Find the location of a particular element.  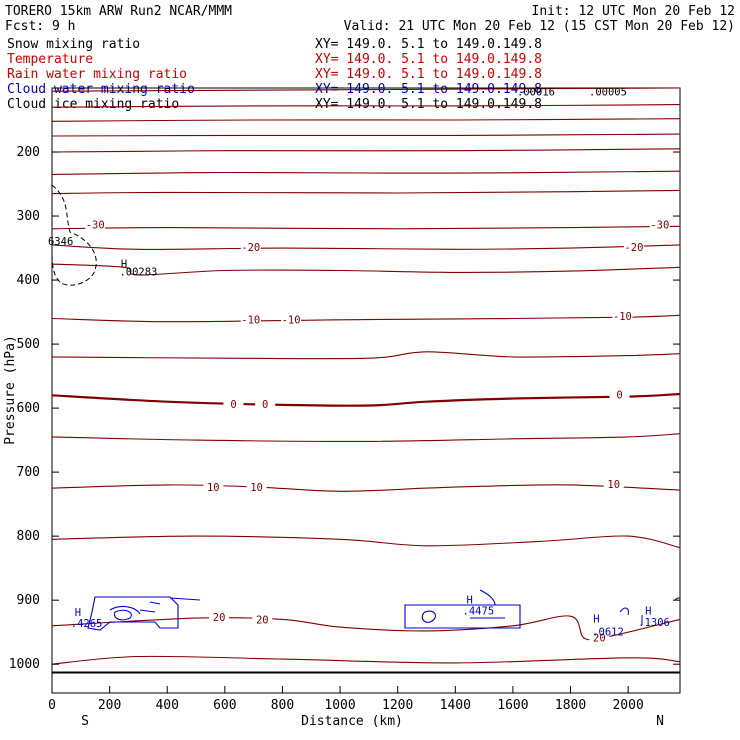

legend-xy-temperature: XY= 149.0. 5.1 to 149.0.149.8 is located at coordinates (428, 59).